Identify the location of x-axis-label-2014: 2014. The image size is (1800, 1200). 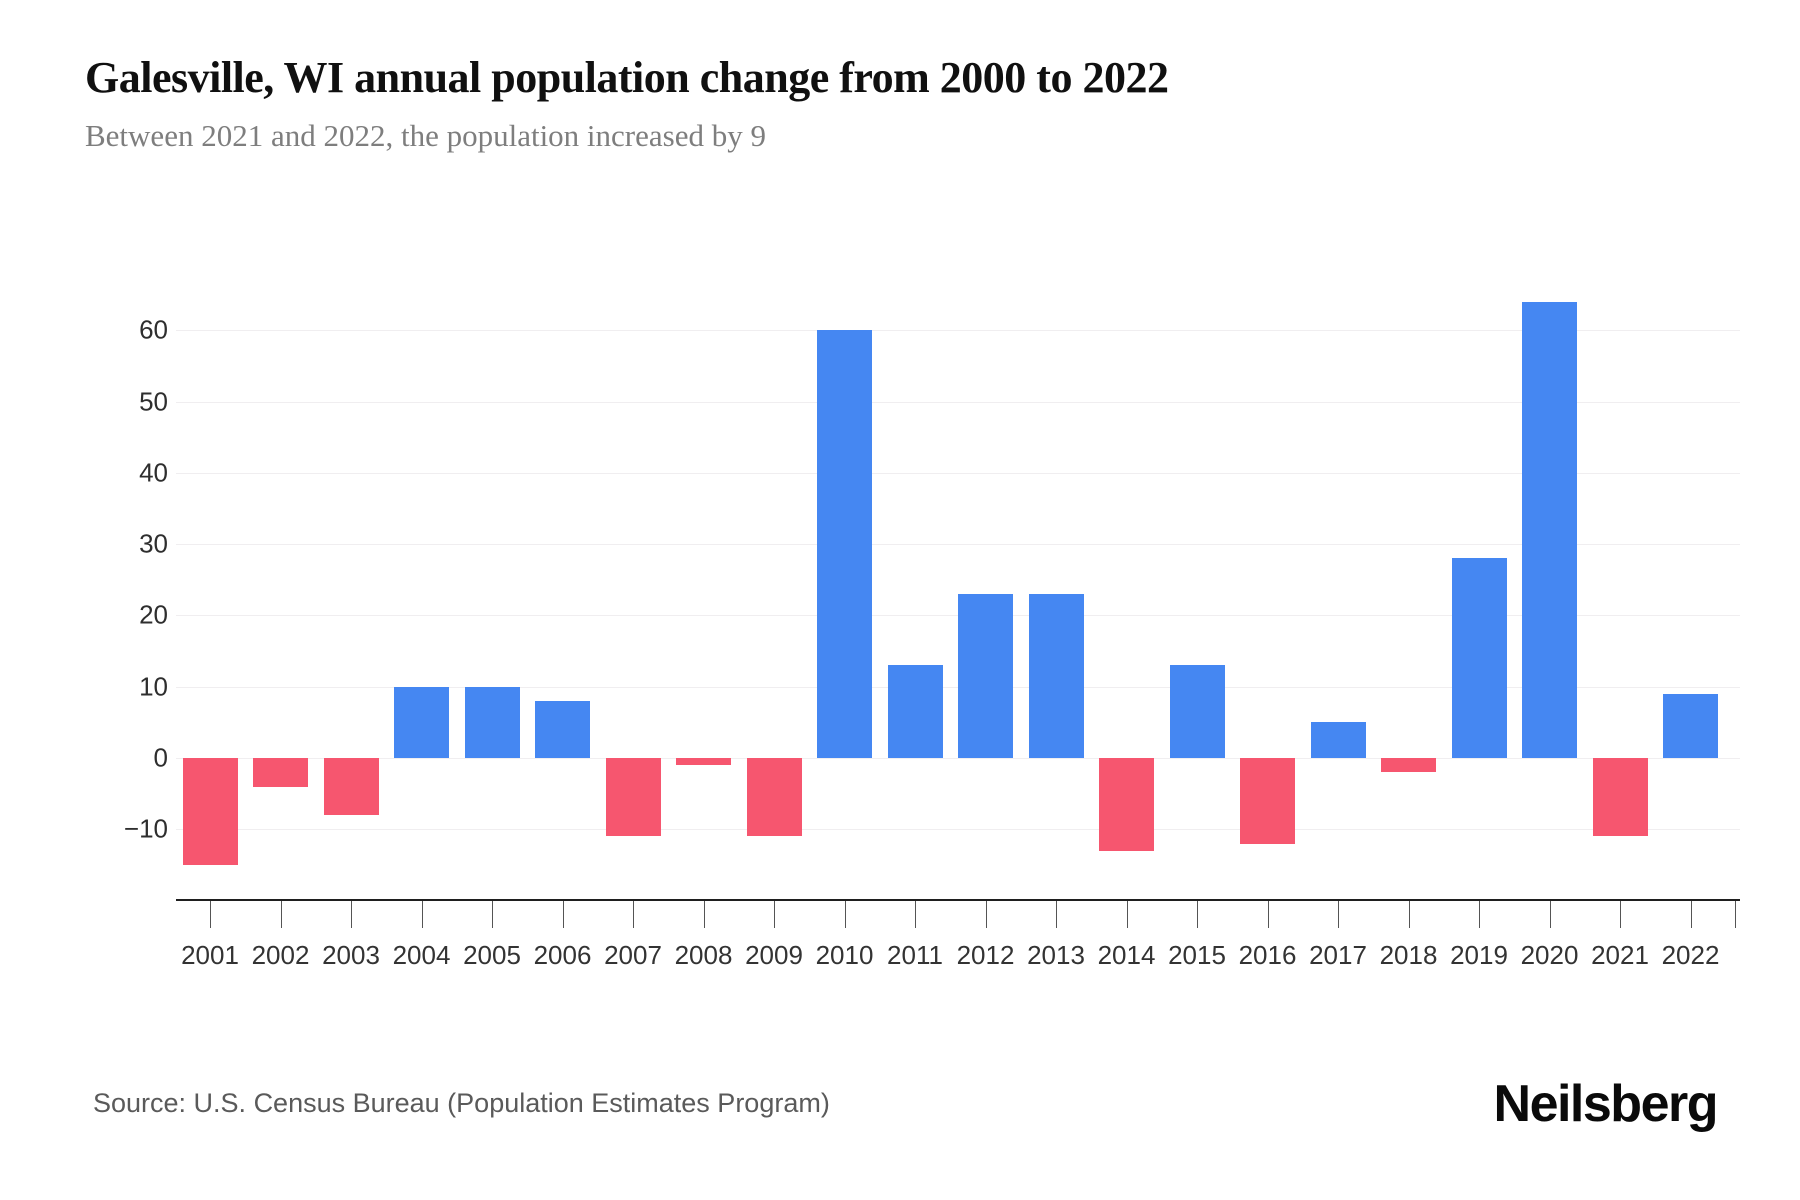
(1126, 955).